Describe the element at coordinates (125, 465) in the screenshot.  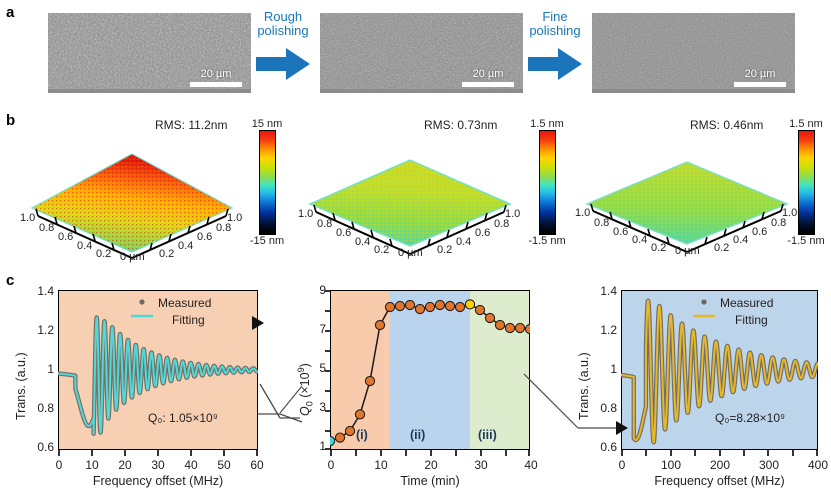
I see `ringdown-left-xtick-2: 20` at that location.